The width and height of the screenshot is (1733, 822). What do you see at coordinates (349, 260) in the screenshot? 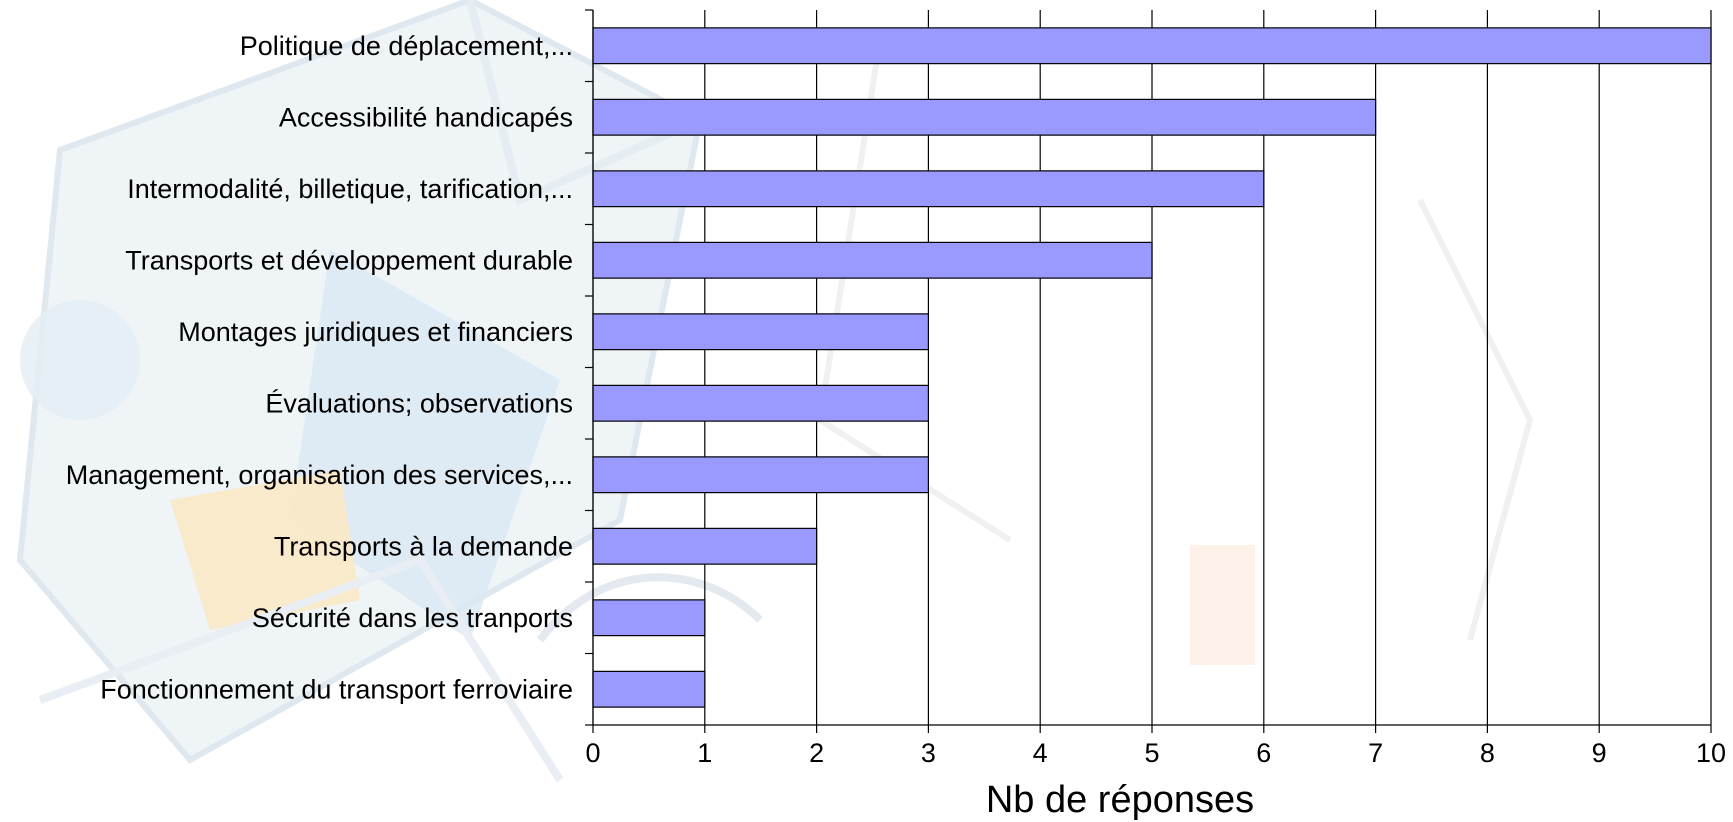
I see `category-label-4: Transports et développement durable` at bounding box center [349, 260].